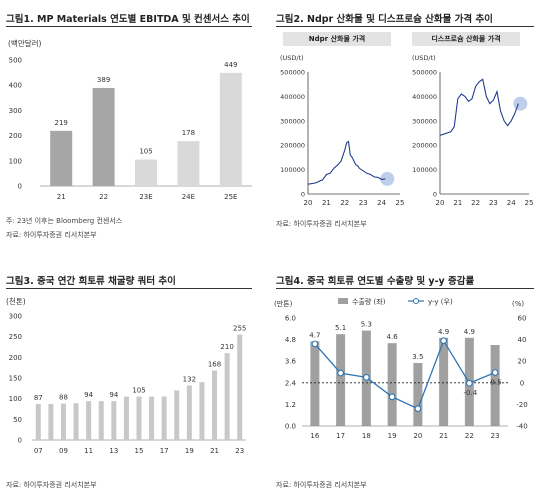 This screenshot has width=540, height=501. What do you see at coordinates (346, 162) in the screenshot?
I see `fig2-ndpr-price-line` at bounding box center [346, 162].